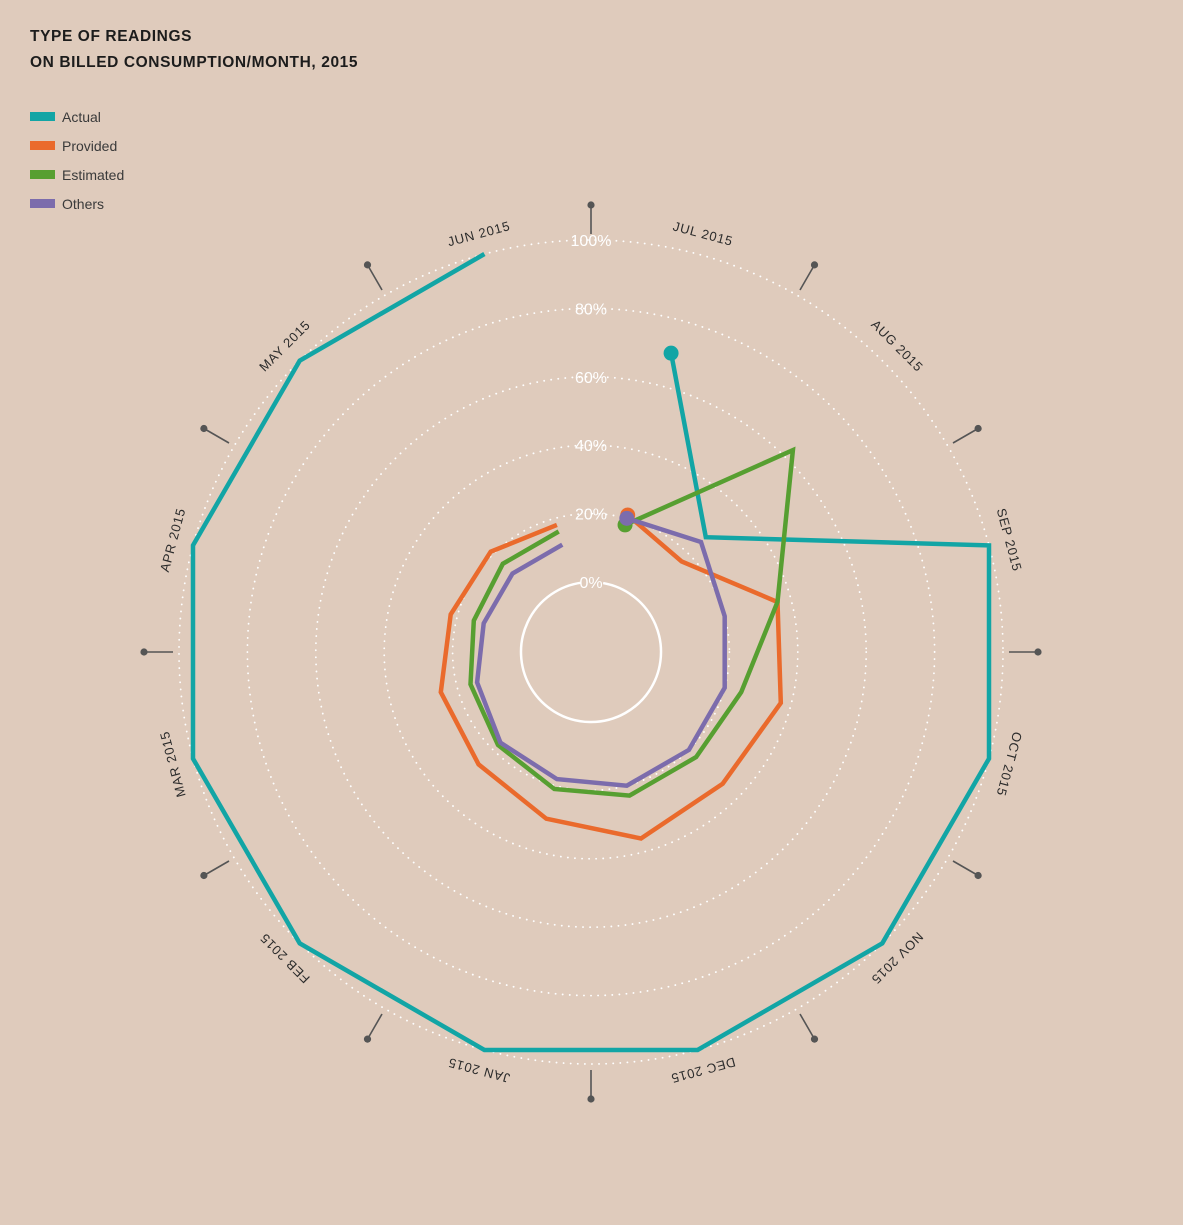 The height and width of the screenshot is (1225, 1183). I want to click on tick-label-60: 60%, so click(591, 378).